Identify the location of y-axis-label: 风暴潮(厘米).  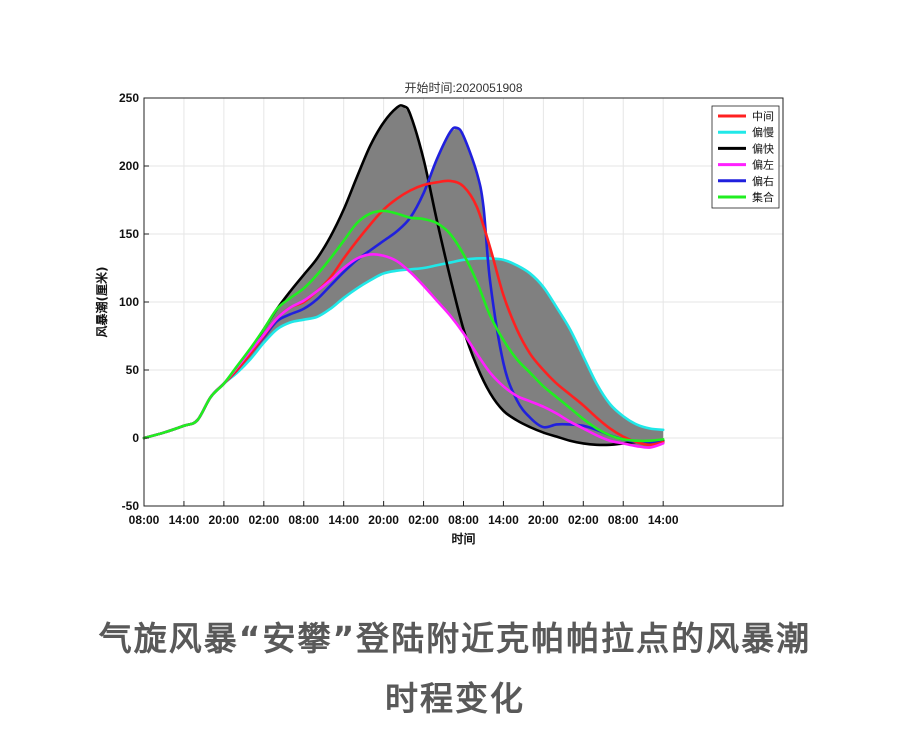
(101, 302).